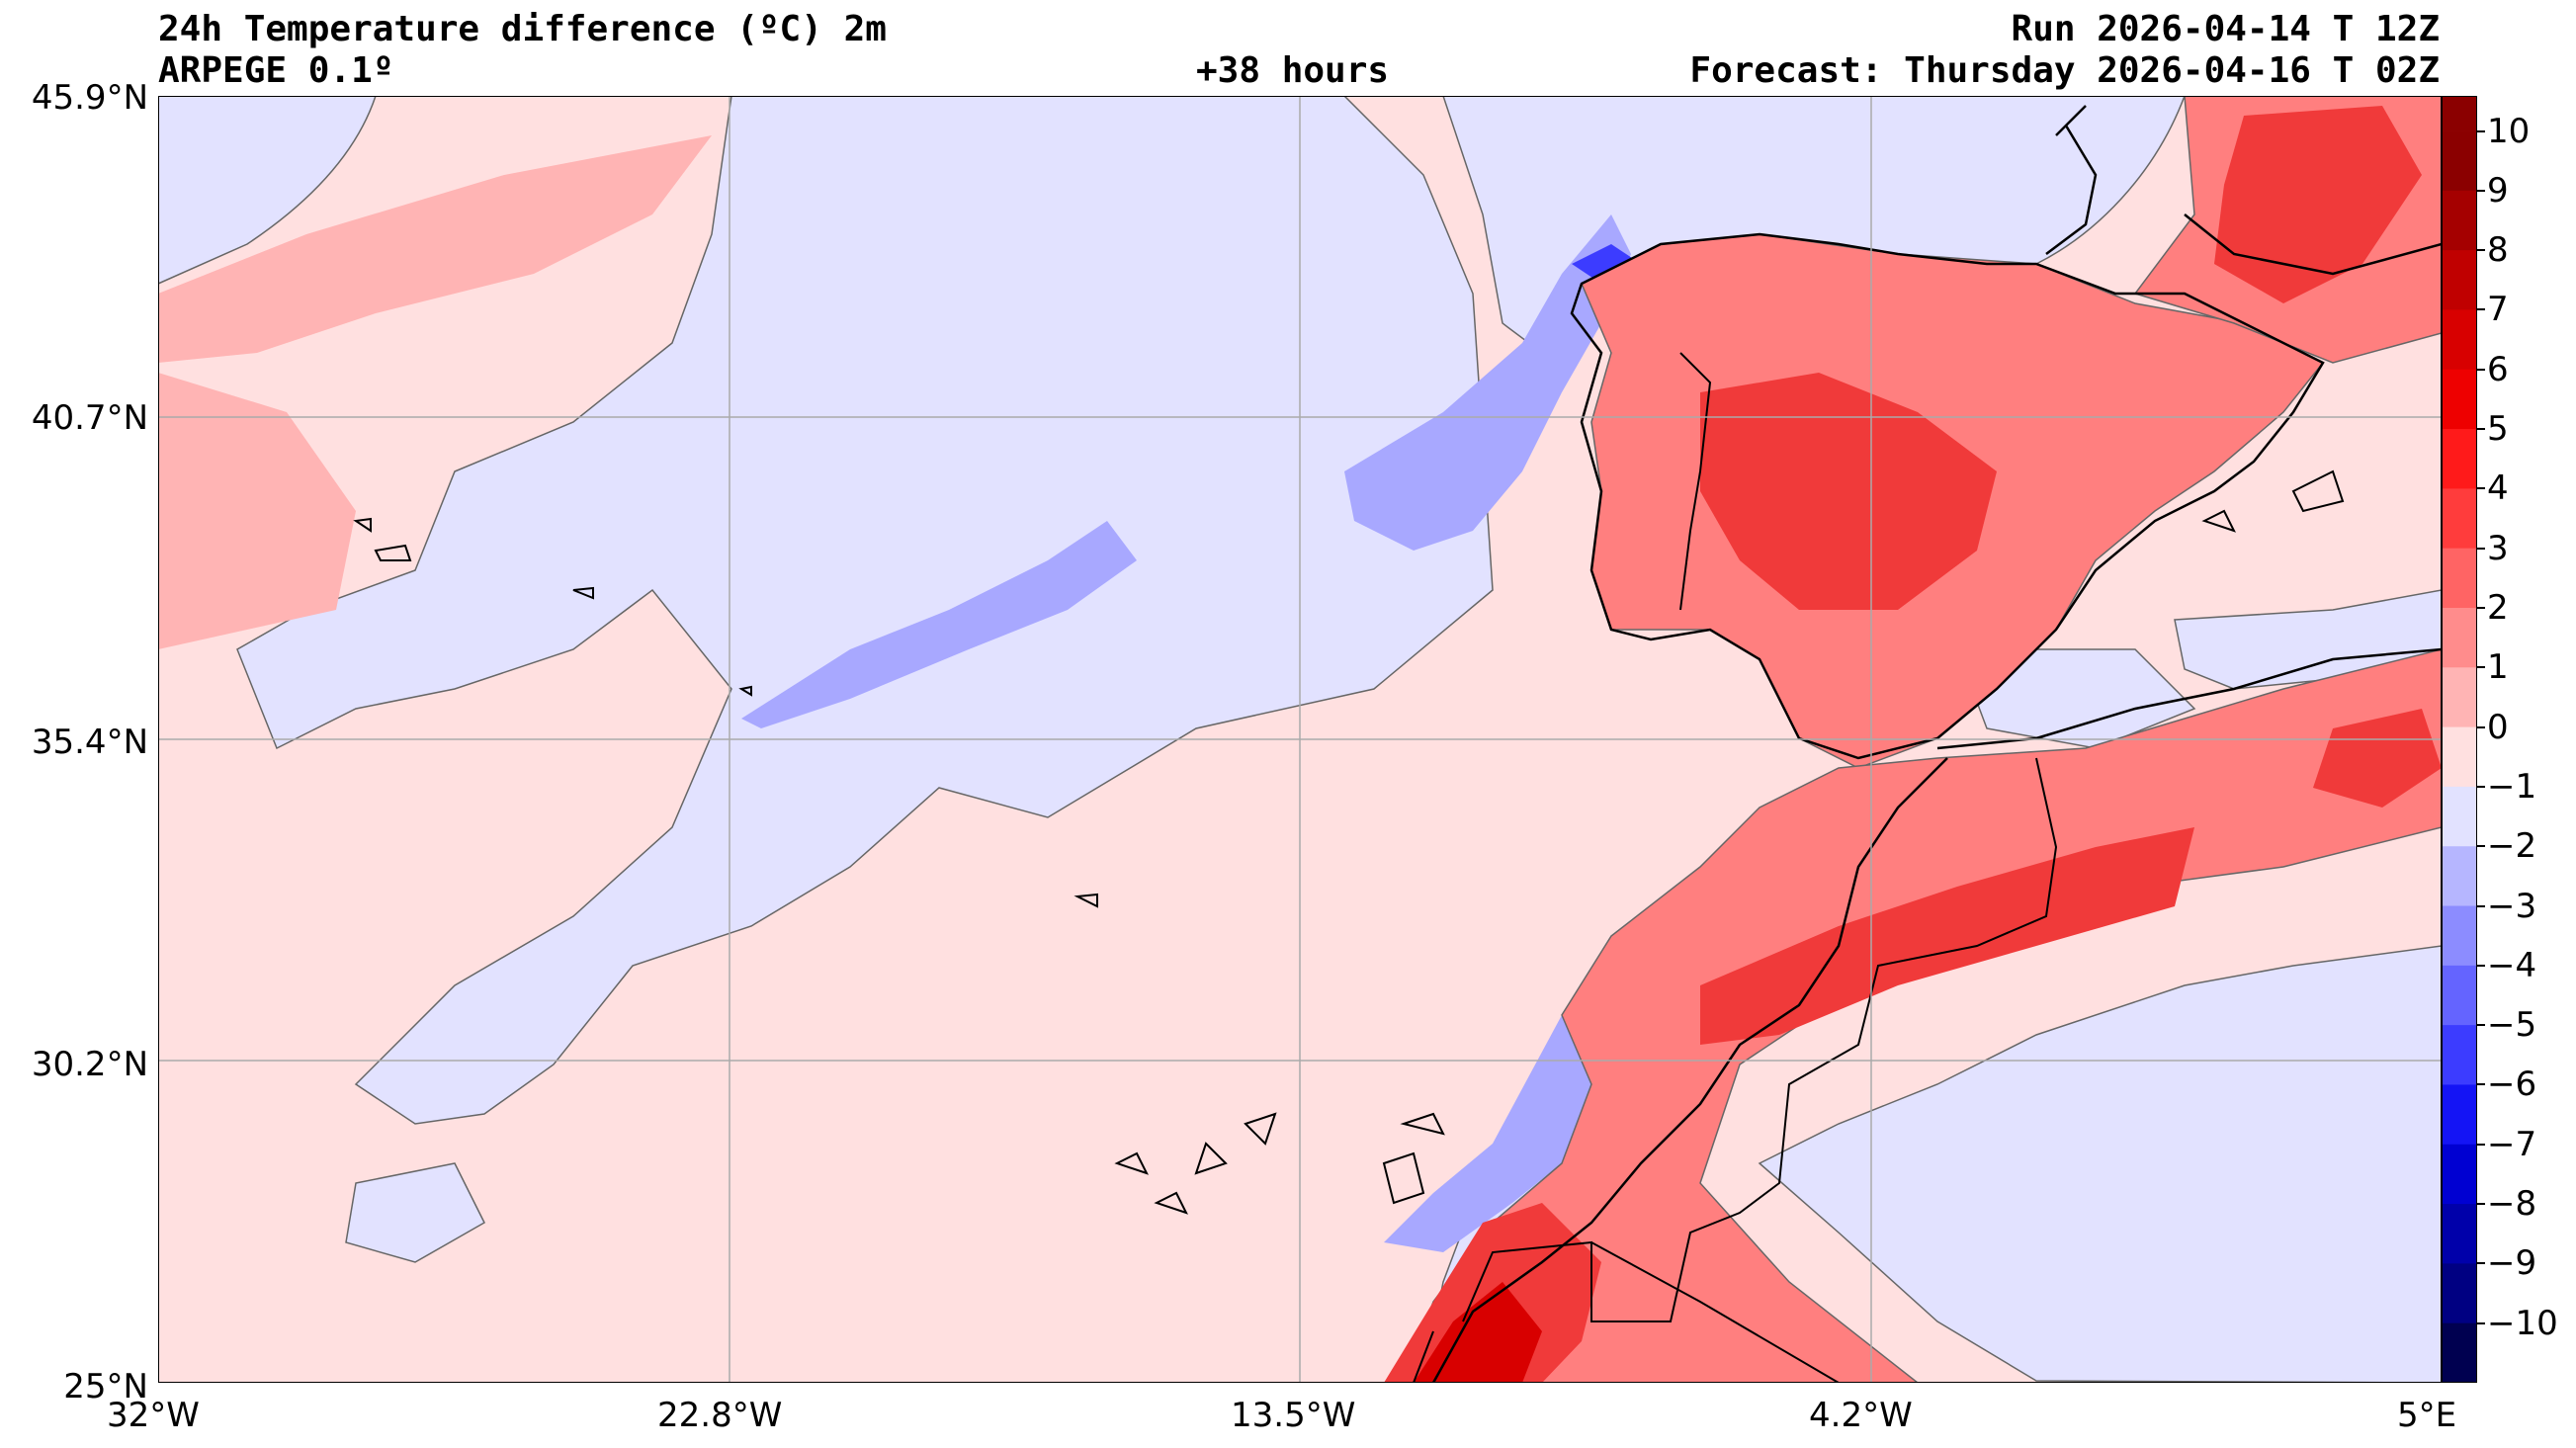 The width and height of the screenshot is (2576, 1448). I want to click on lon-label: 5°E, so click(2427, 1415).